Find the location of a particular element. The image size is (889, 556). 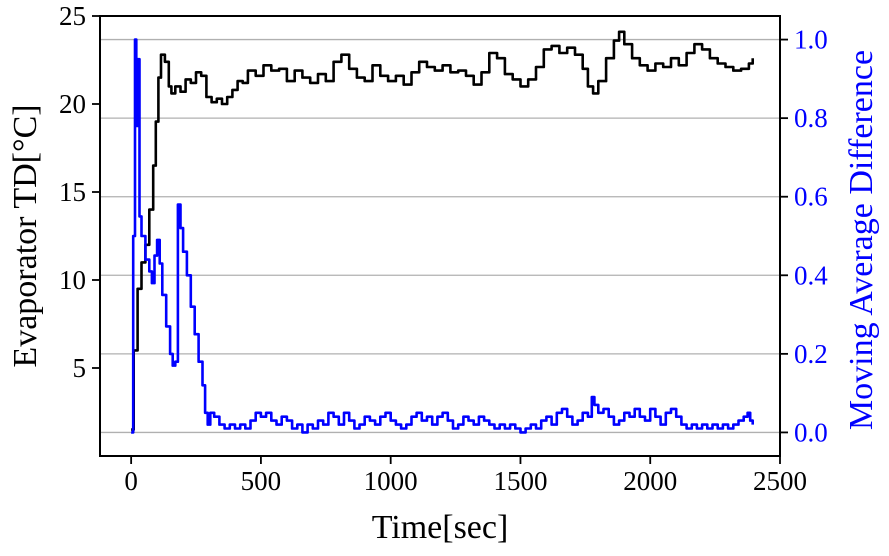

y-right-tick-label: 0.8 is located at coordinates (811, 118).